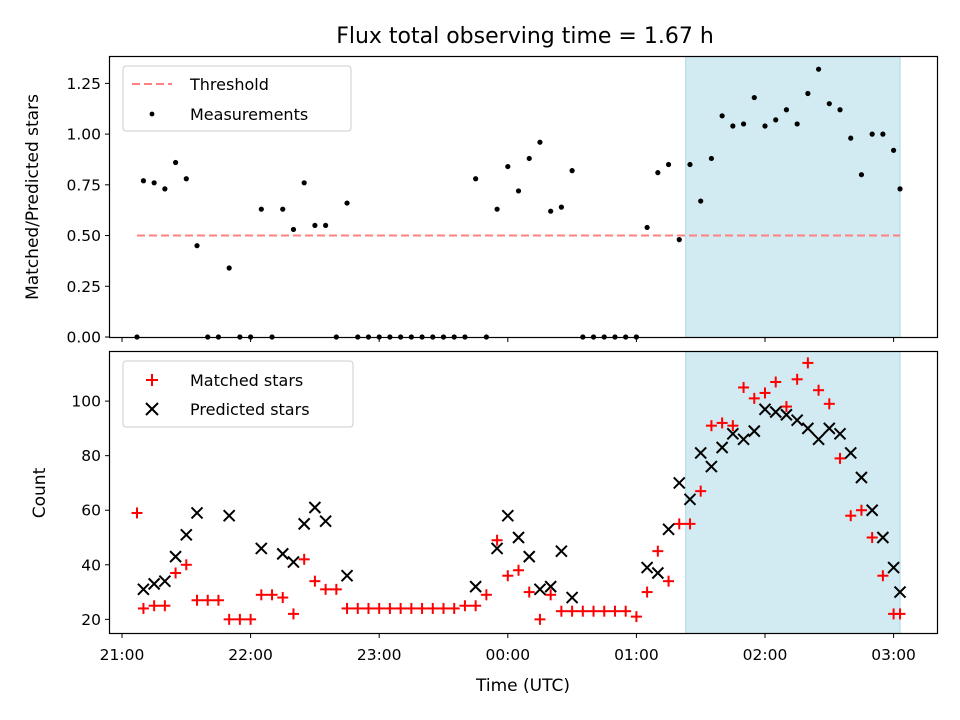  What do you see at coordinates (86, 402) in the screenshot?
I see `y-tick-label: 100` at bounding box center [86, 402].